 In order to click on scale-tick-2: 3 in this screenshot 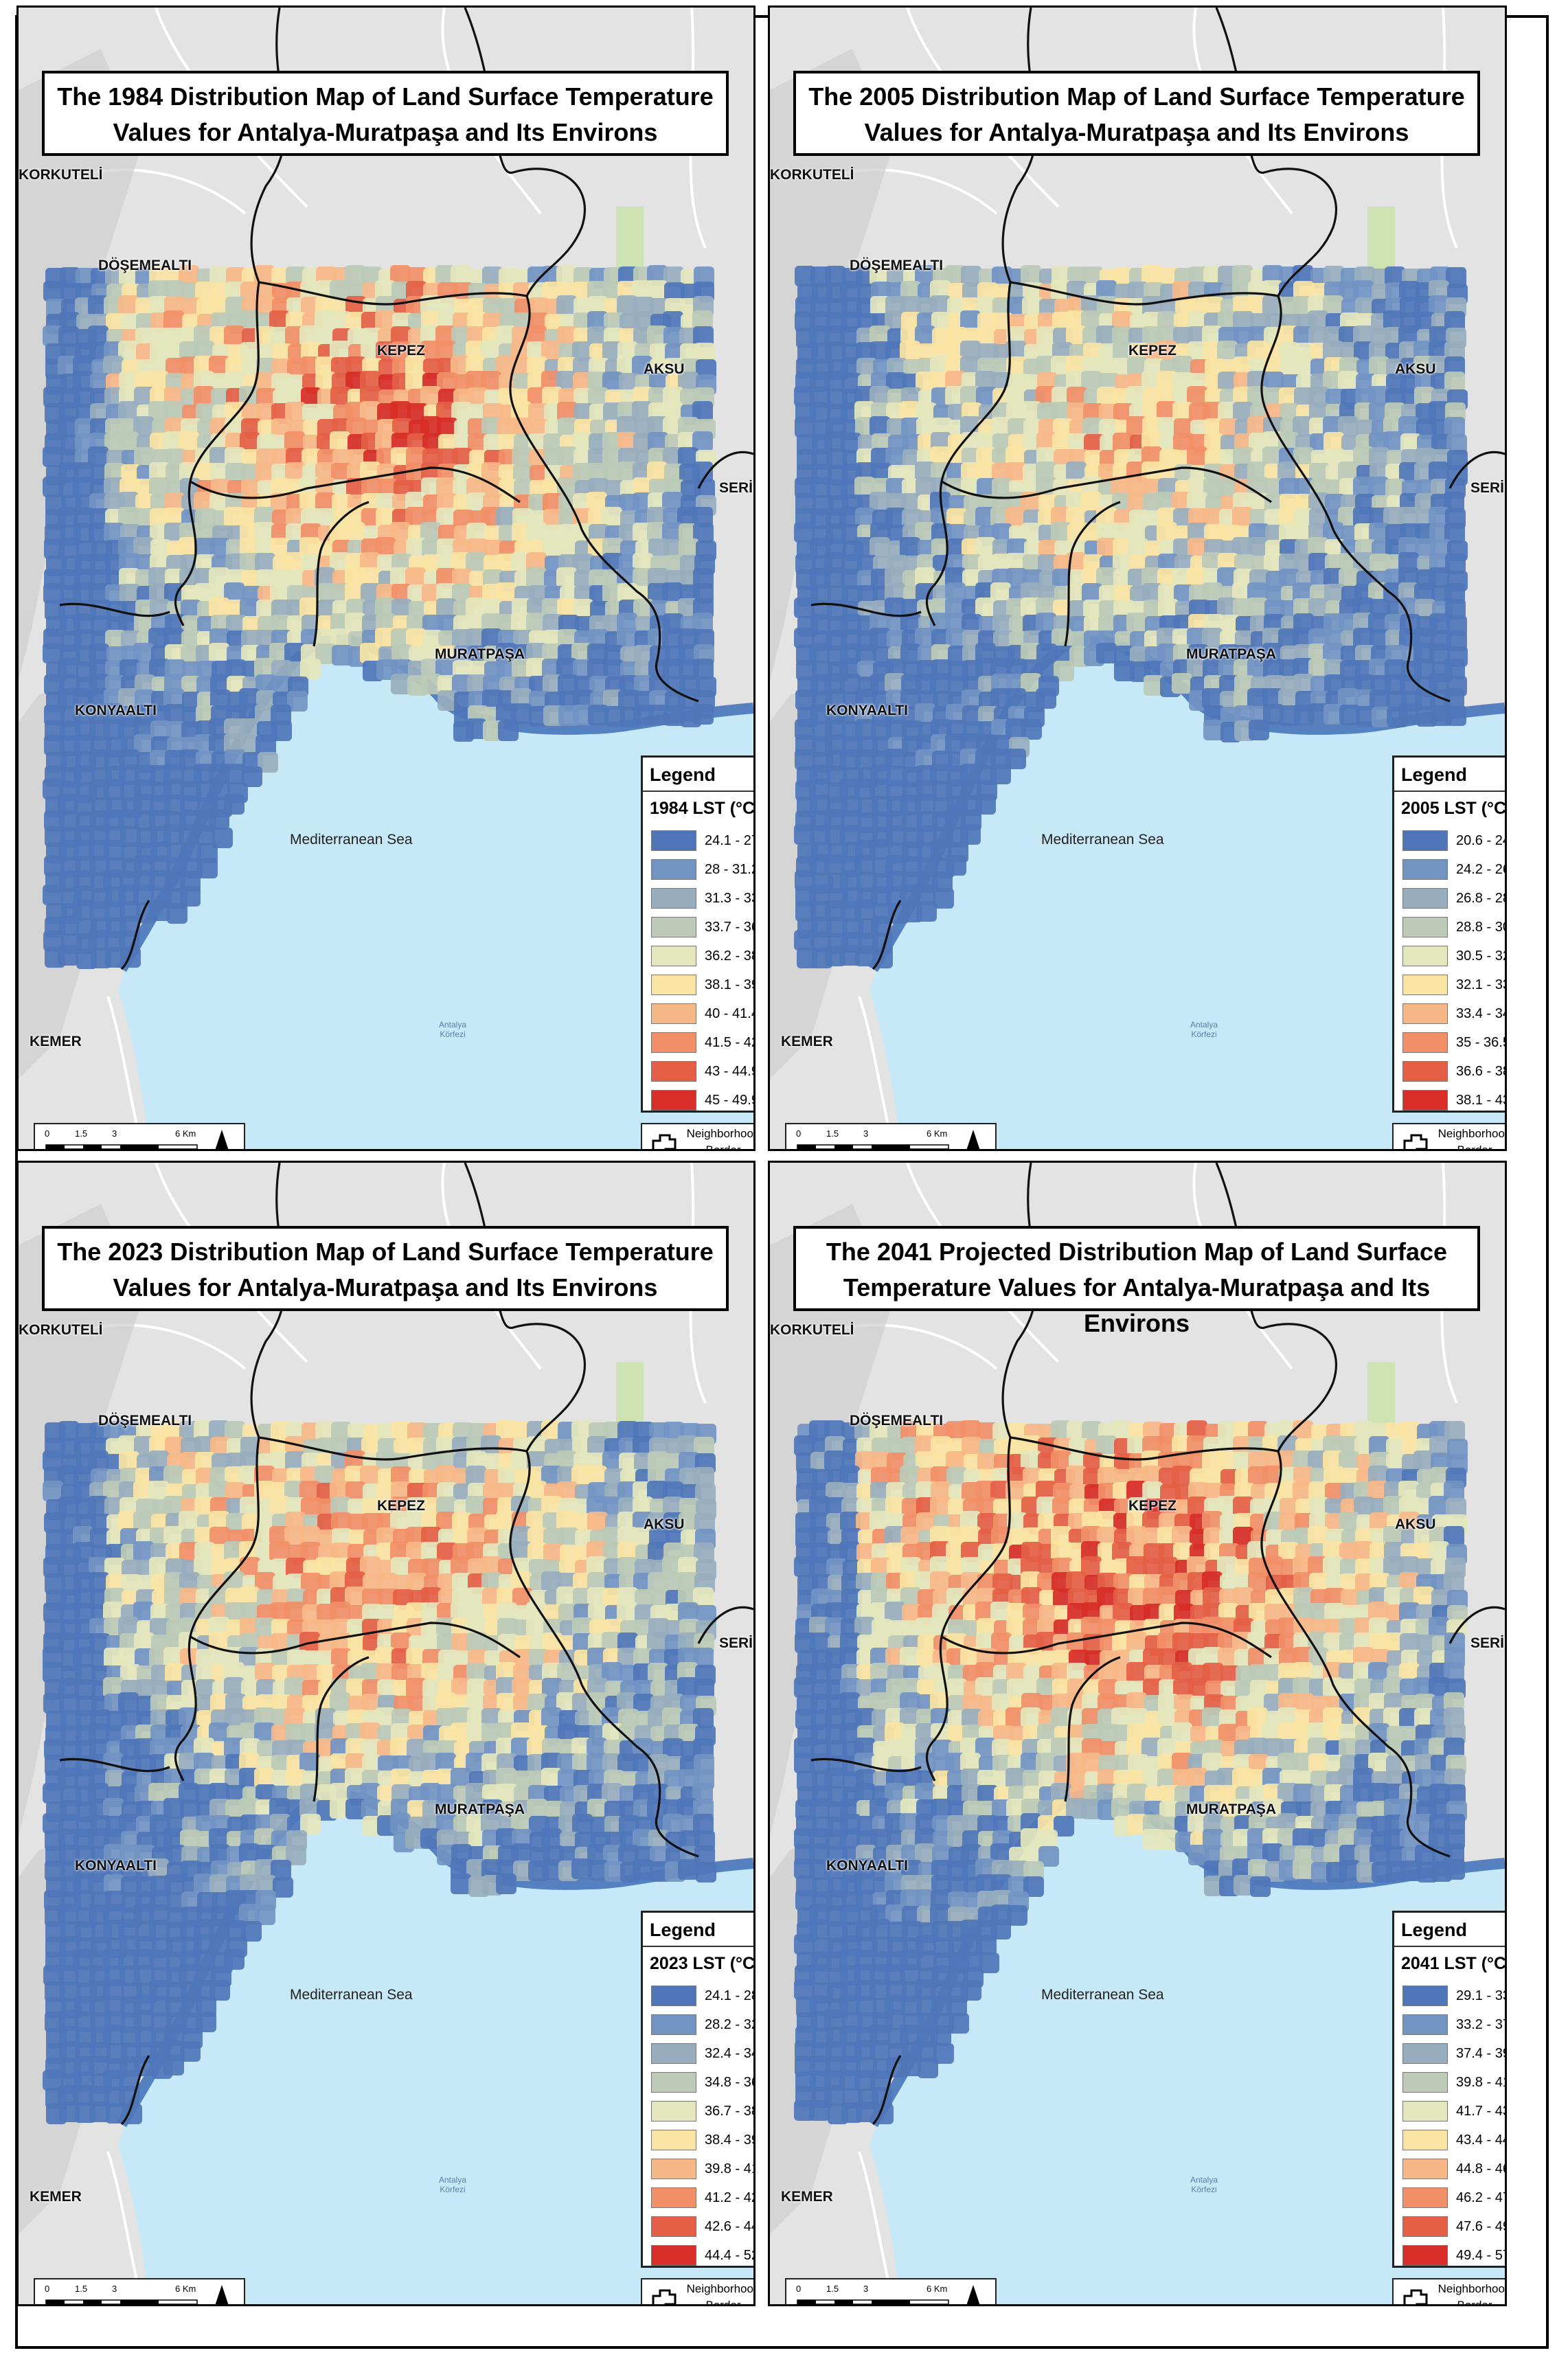, I will do `click(865, 1133)`.